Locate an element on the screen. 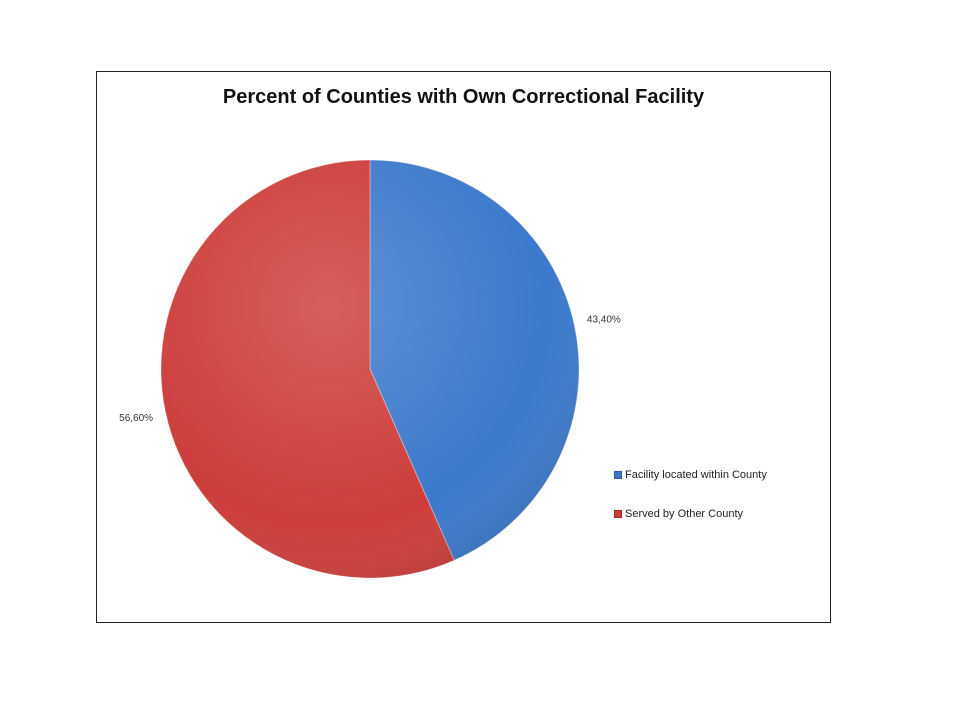 The height and width of the screenshot is (720, 960). legend-label-served-by-other-county: Served by Other County is located at coordinates (684, 514).